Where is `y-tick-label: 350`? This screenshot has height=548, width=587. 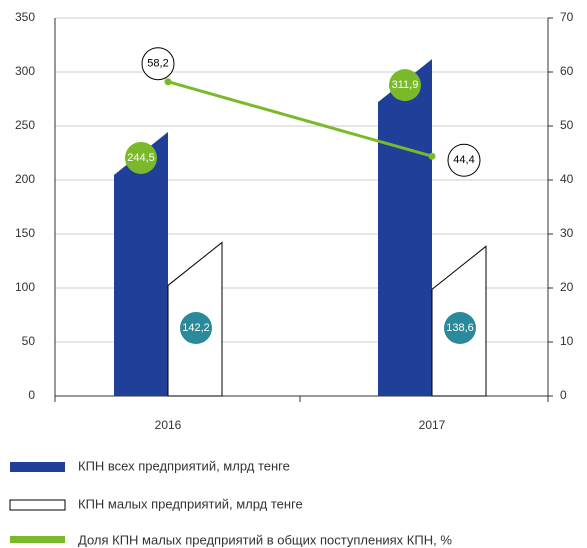
y-tick-label: 350 is located at coordinates (25, 17).